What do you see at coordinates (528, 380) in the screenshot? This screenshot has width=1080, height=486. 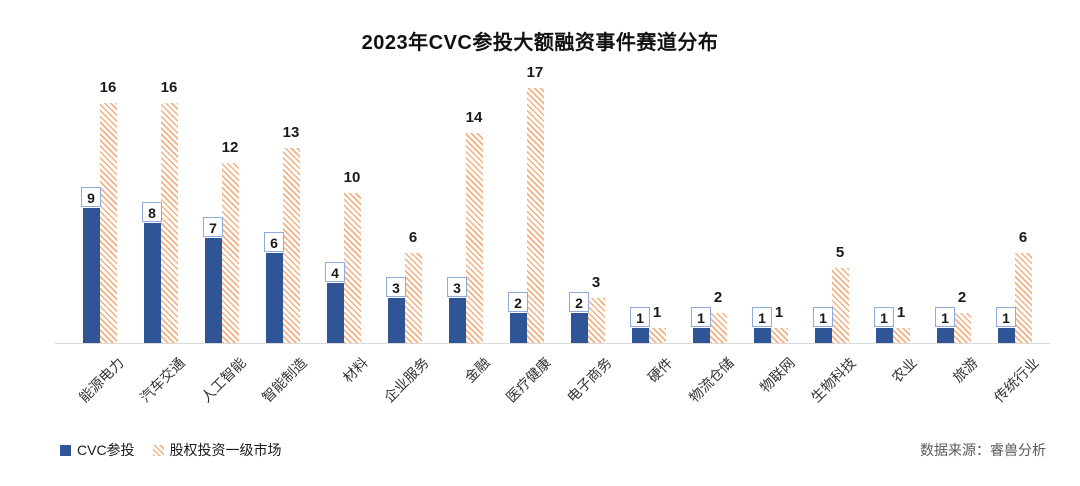 I see `x-axis-category-label: 医疗健康` at bounding box center [528, 380].